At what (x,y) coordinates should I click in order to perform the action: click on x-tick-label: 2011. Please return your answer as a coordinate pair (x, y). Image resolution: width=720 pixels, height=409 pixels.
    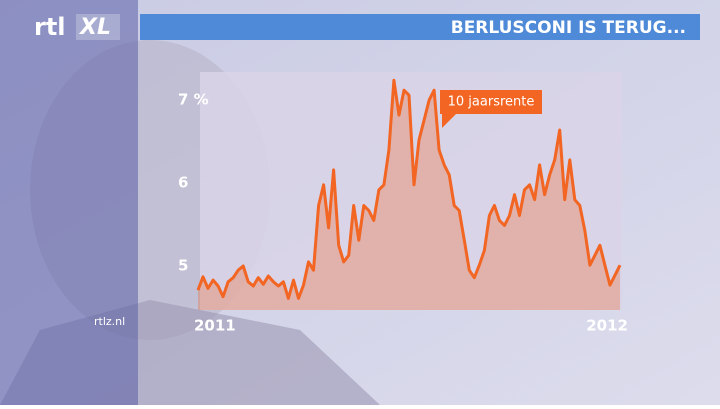
    Looking at the image, I should click on (215, 326).